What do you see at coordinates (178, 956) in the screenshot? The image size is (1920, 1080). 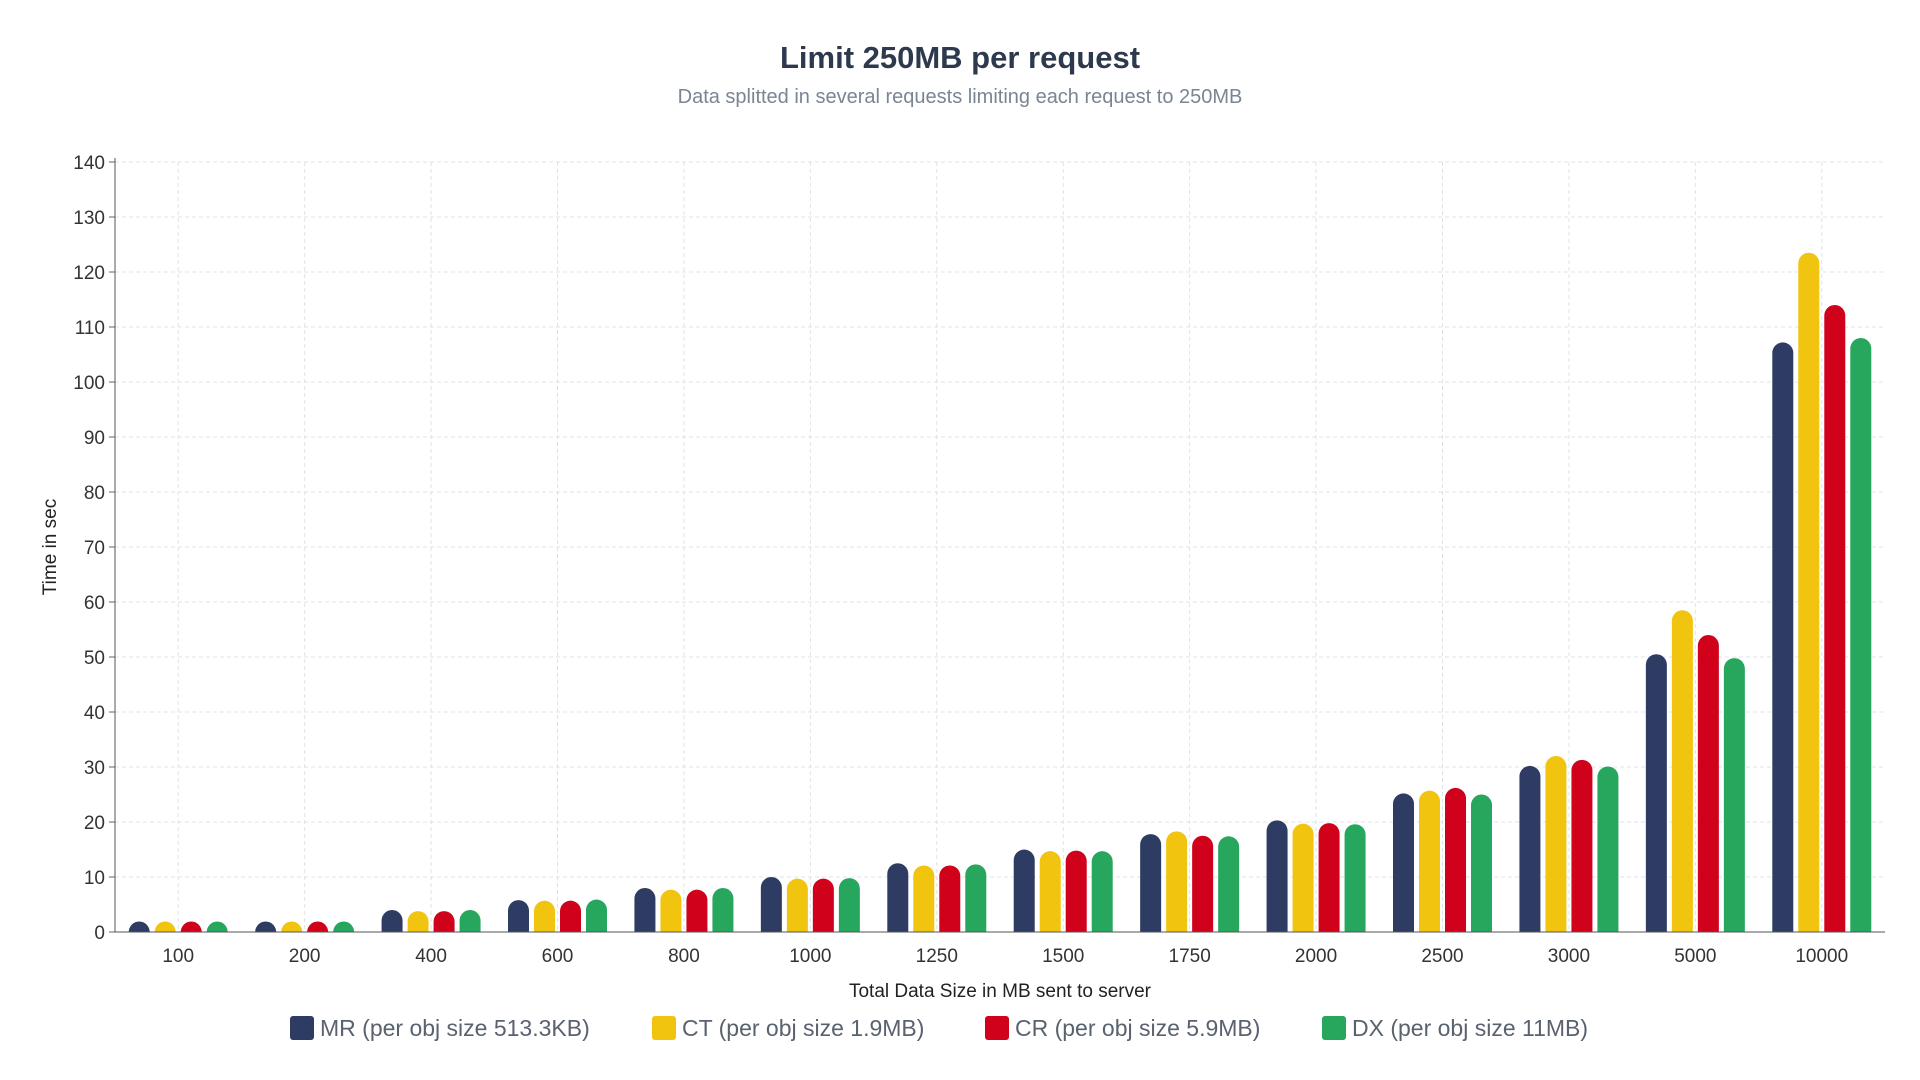 I see `x-tick-label: 100` at bounding box center [178, 956].